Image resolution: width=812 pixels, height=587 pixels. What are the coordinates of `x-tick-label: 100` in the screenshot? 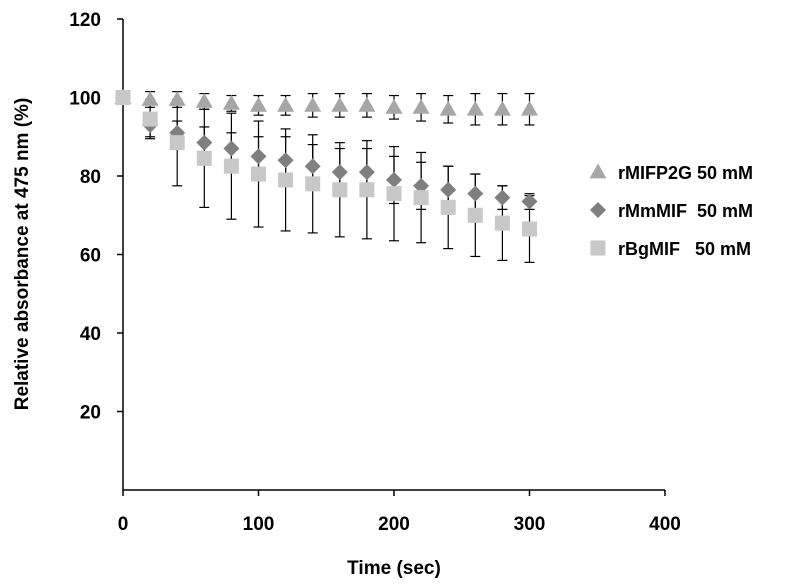 It's located at (259, 524).